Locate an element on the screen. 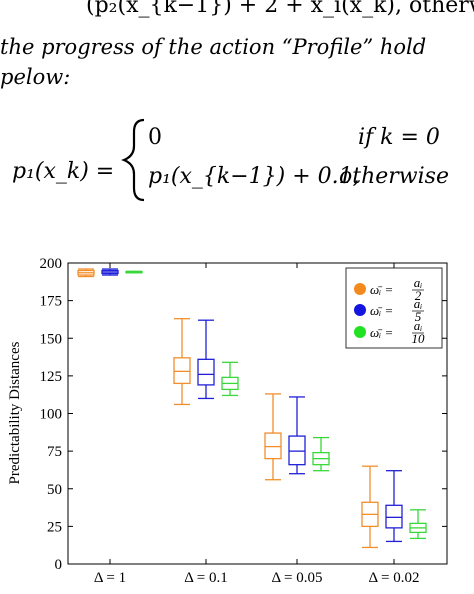 The height and width of the screenshot is (594, 474). x-tick-label: Δ = 1 is located at coordinates (110, 578).